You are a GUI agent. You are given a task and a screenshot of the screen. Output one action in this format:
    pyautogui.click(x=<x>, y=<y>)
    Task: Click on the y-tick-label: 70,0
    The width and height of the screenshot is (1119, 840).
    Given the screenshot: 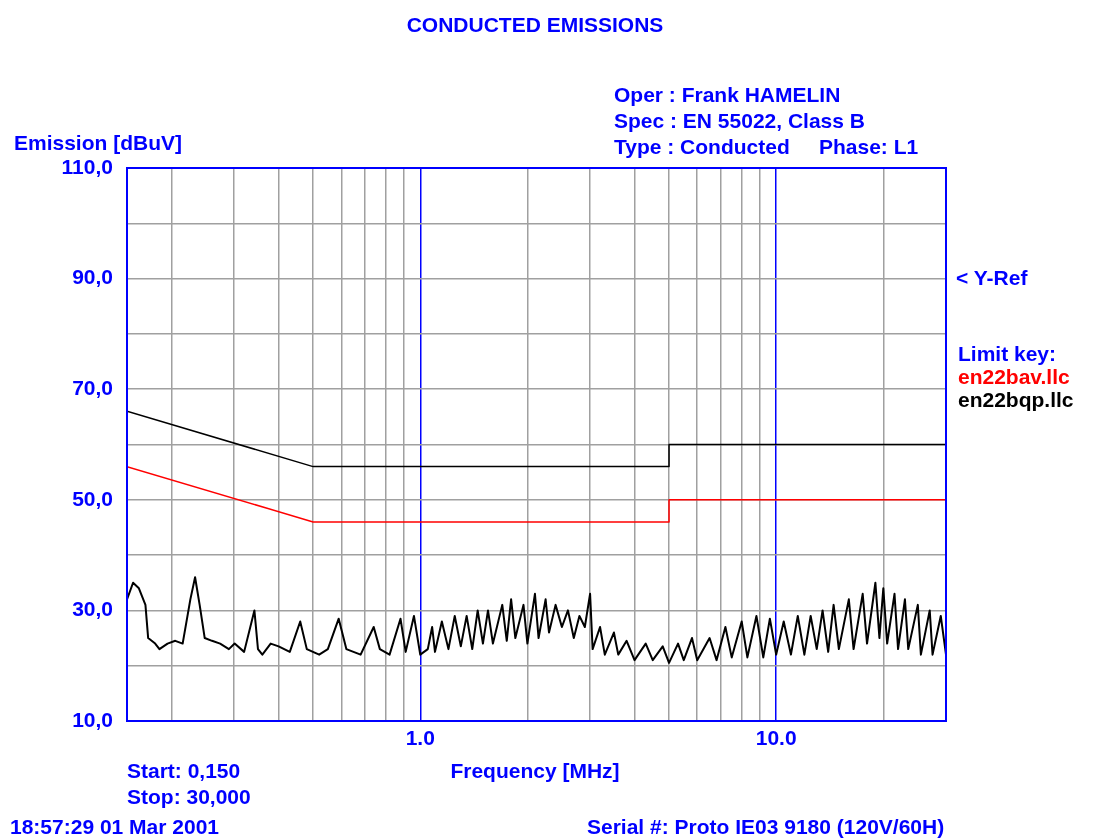 What is the action you would take?
    pyautogui.click(x=92, y=387)
    